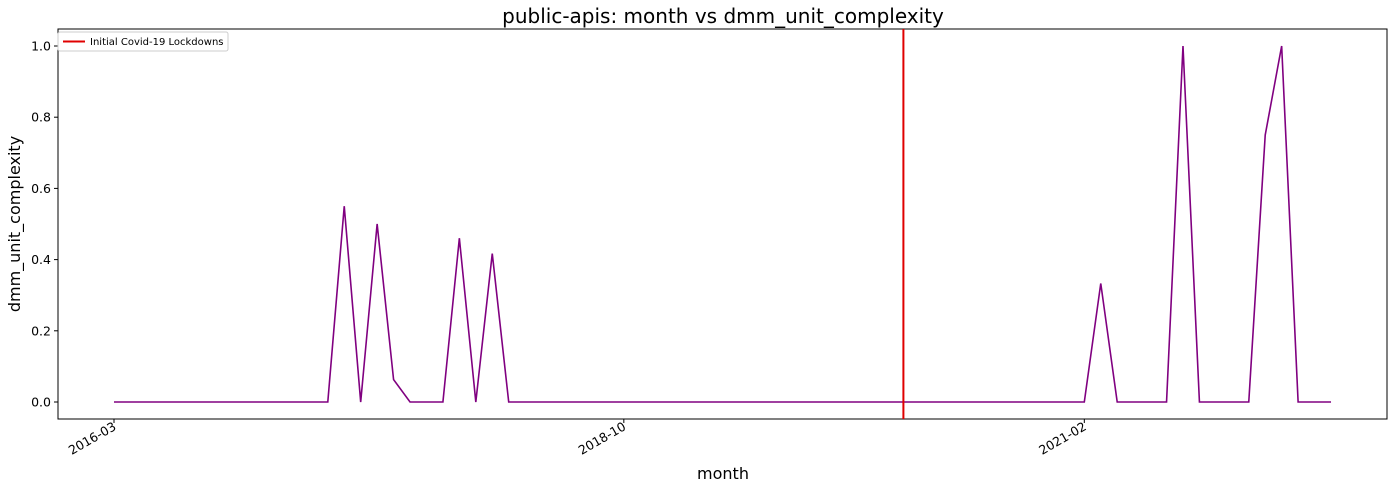 Image resolution: width=1399 pixels, height=489 pixels. What do you see at coordinates (723, 473) in the screenshot?
I see `x-axis-label: month` at bounding box center [723, 473].